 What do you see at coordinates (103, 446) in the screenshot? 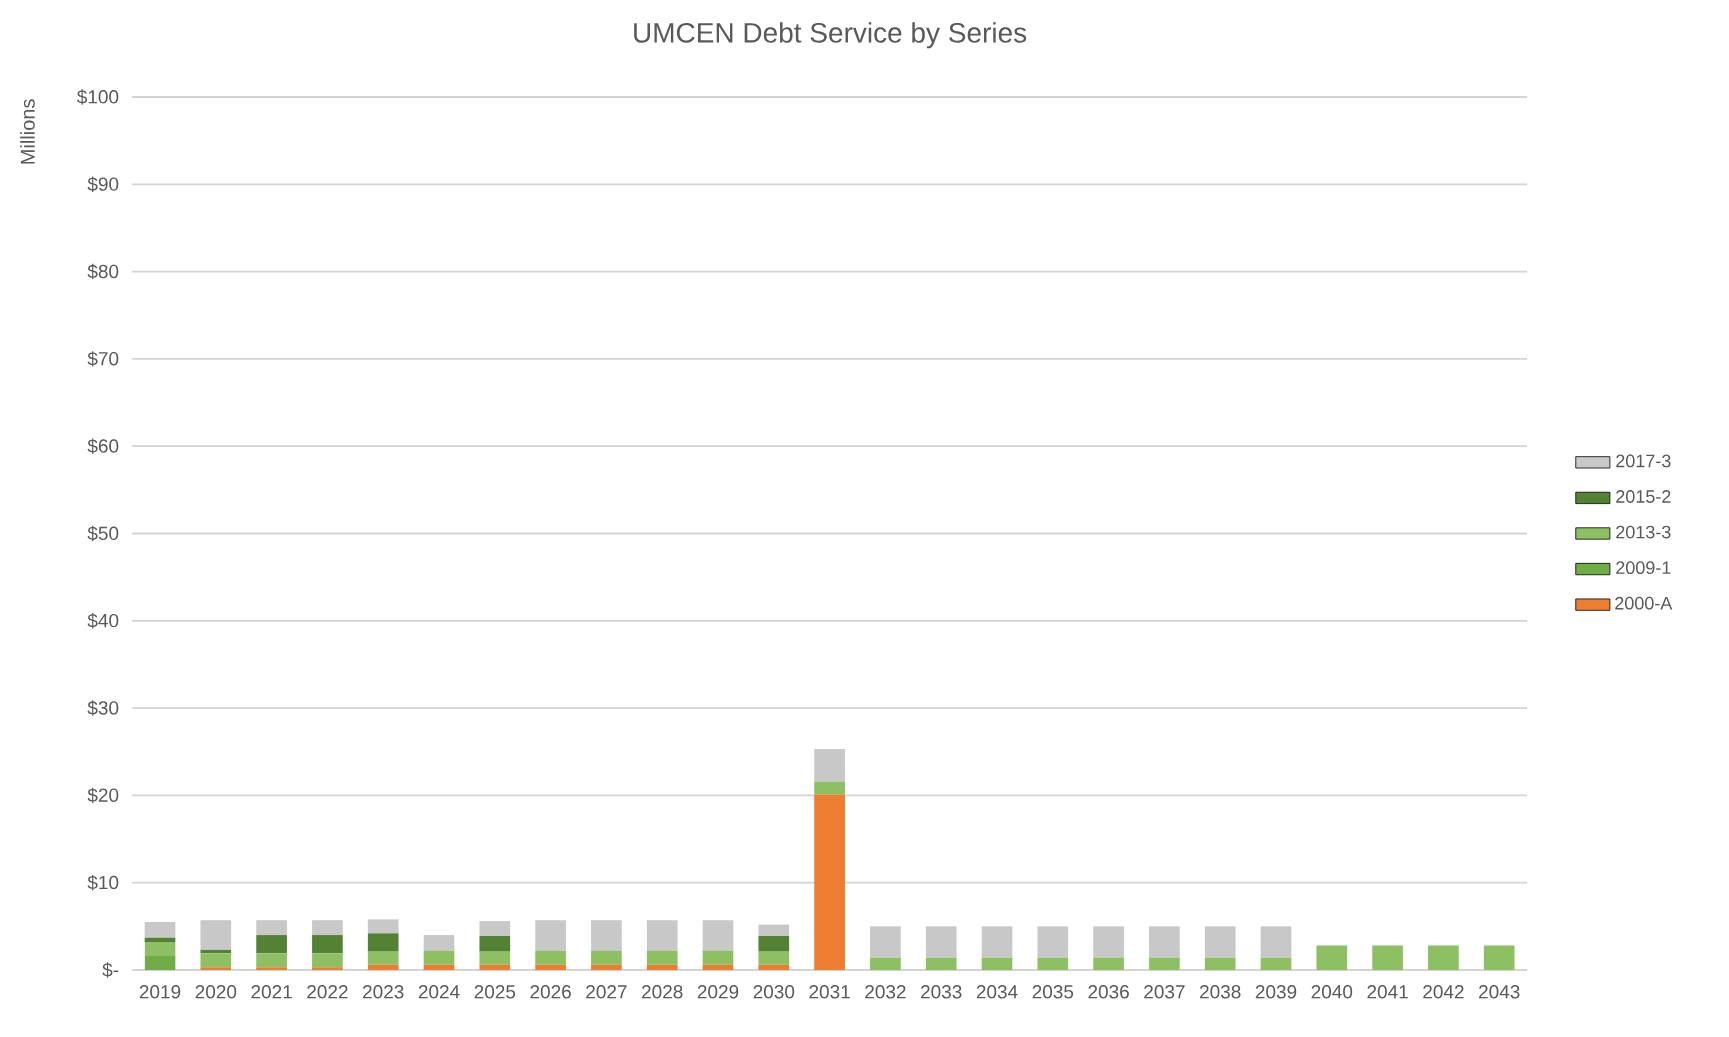
I see `y-tick-label: $60` at bounding box center [103, 446].